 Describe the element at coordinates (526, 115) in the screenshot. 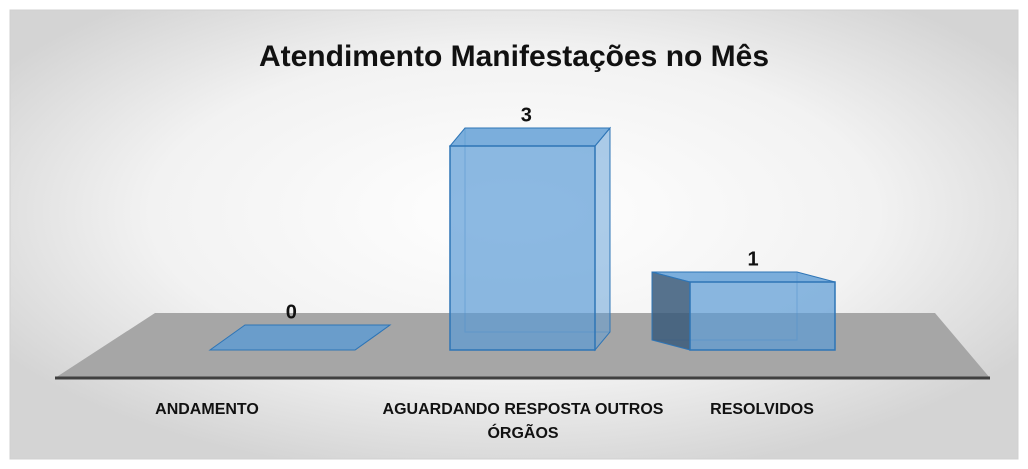

I see `value-label: 3` at that location.